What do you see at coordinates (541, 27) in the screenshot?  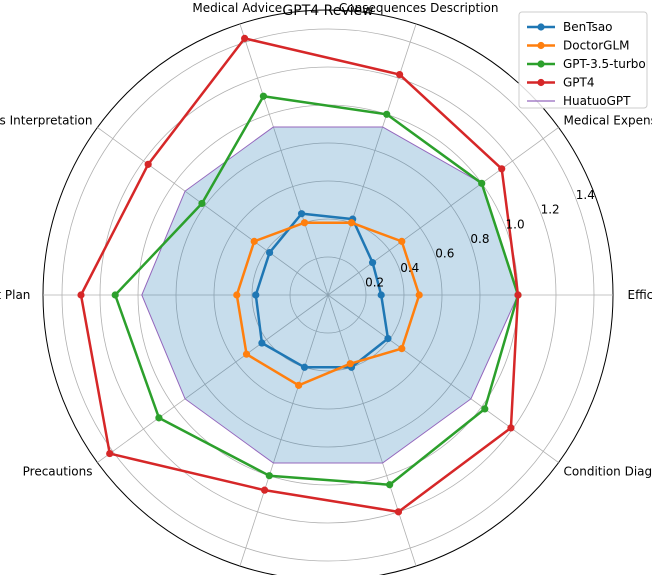 I see `legend-marker-bentsao` at bounding box center [541, 27].